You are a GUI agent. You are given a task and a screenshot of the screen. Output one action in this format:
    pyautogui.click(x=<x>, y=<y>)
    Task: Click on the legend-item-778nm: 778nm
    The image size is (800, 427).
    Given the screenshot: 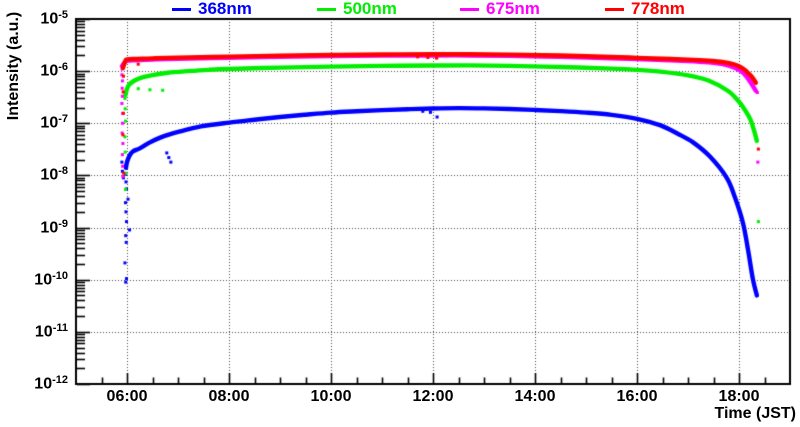 What is the action you would take?
    pyautogui.click(x=645, y=9)
    